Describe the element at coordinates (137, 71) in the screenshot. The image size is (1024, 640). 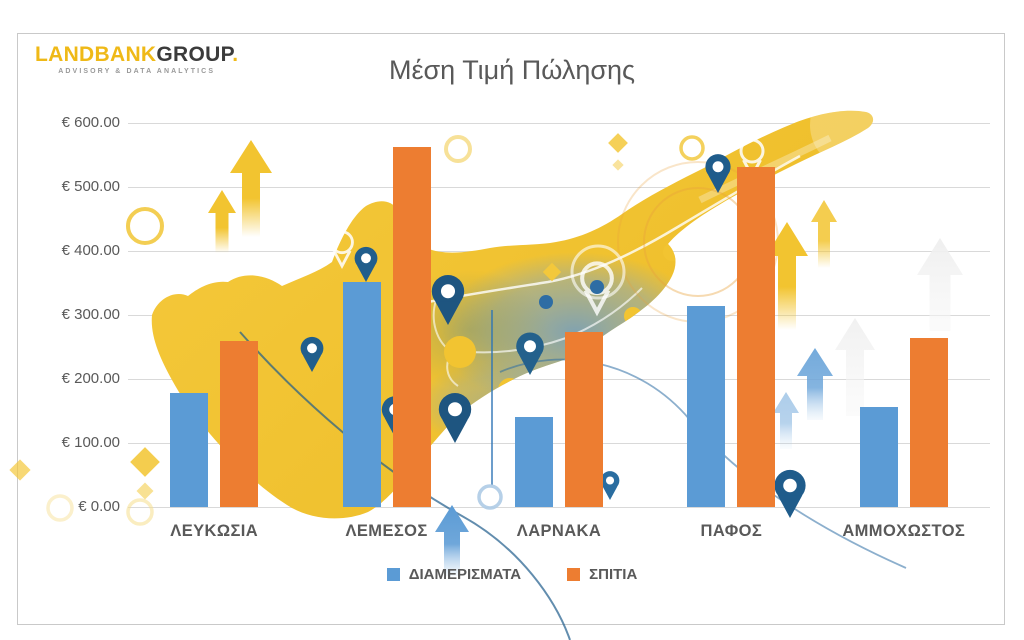
I see `logo-tagline: ADVISORY & DATA ANALYTICS` at that location.